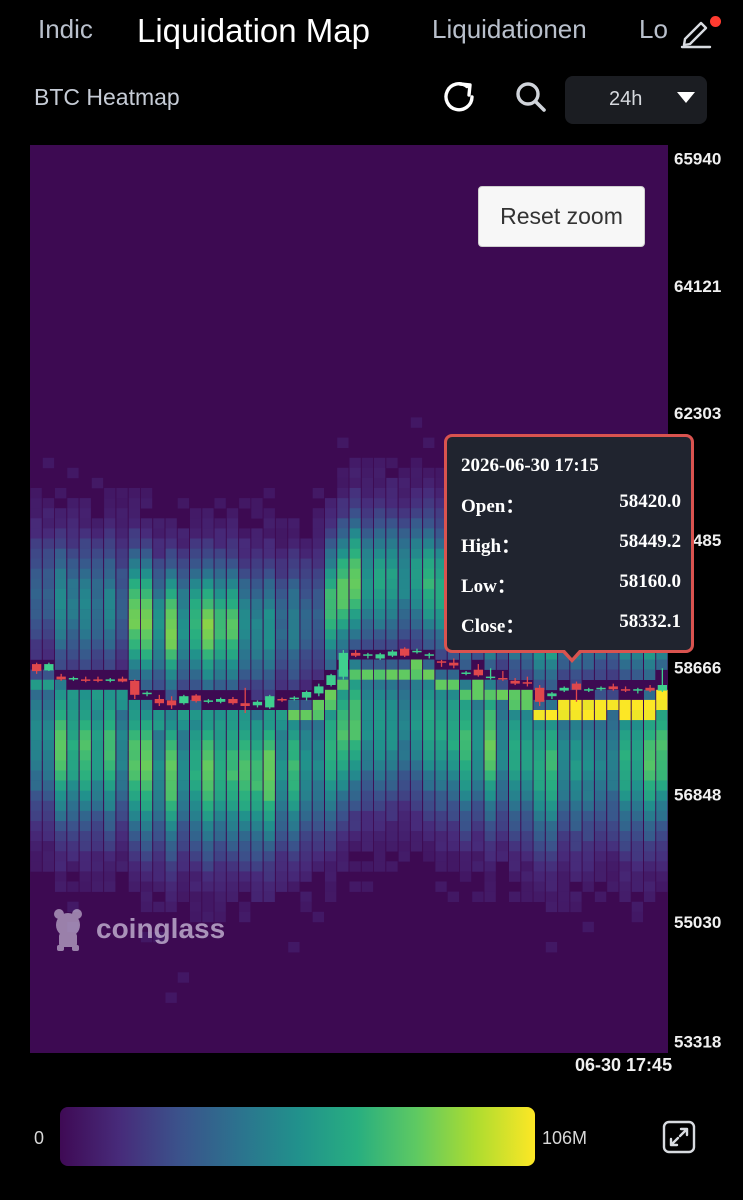 Image resolution: width=743 pixels, height=1200 pixels. I want to click on search-button, so click(531, 97).